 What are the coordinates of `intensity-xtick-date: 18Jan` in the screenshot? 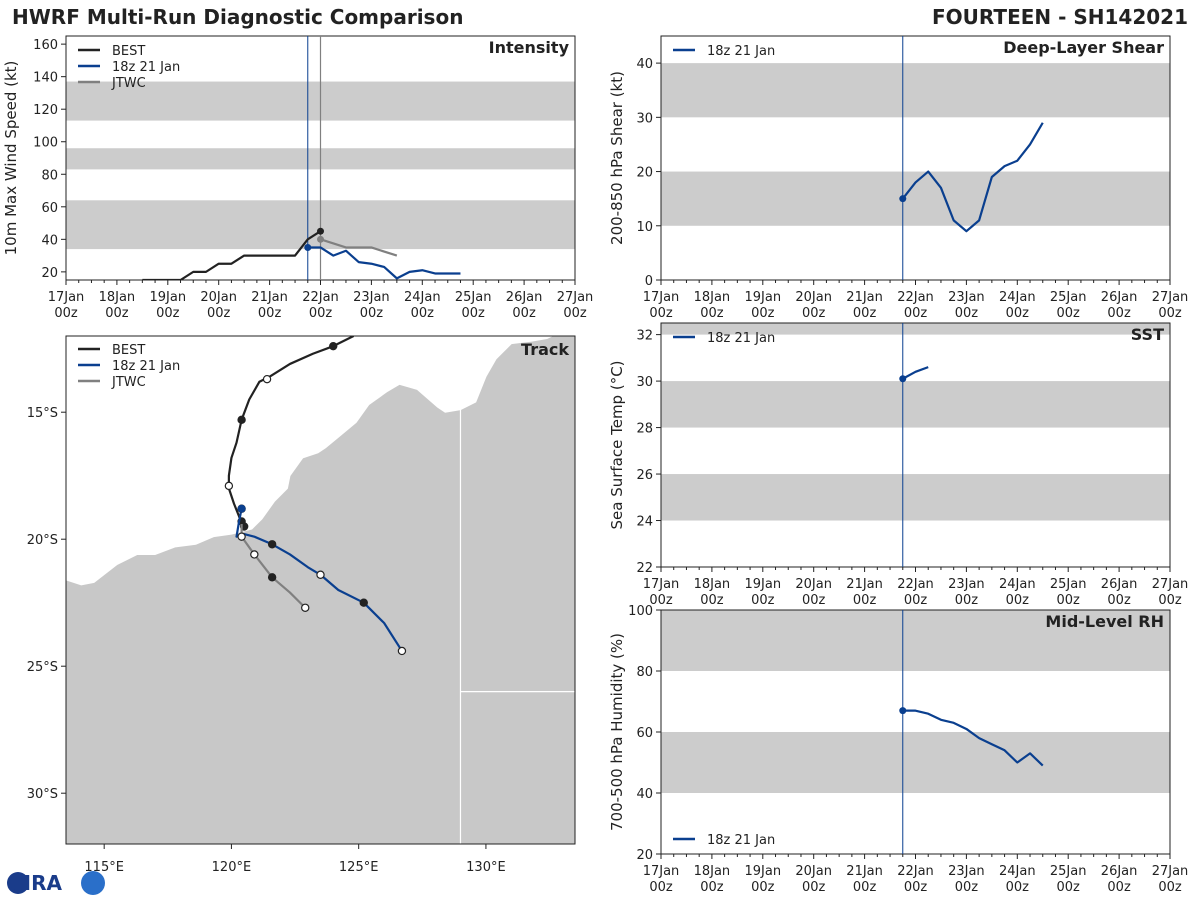 It's located at (117, 297).